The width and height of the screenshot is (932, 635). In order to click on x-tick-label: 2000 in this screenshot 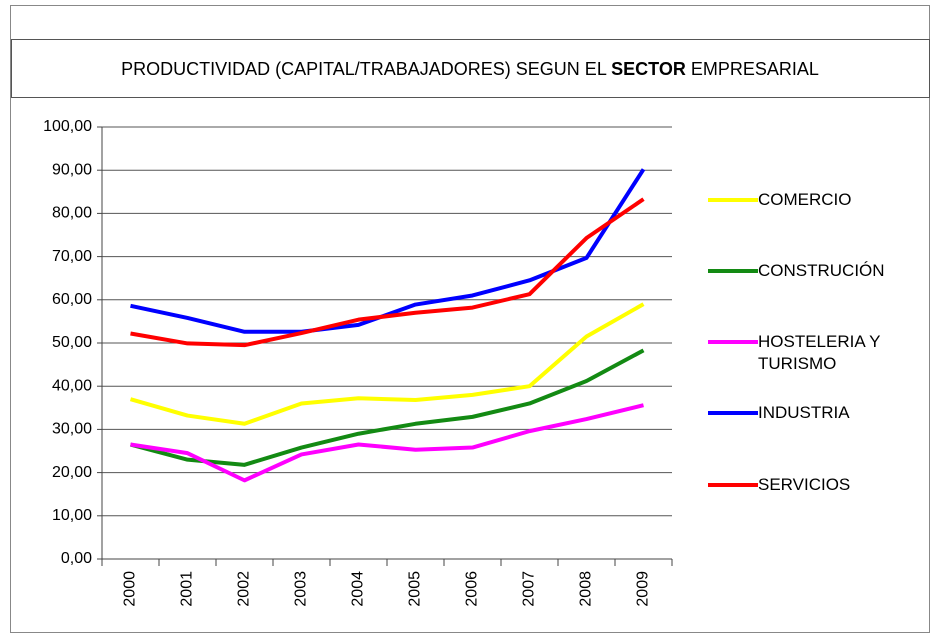, I will do `click(130, 589)`.